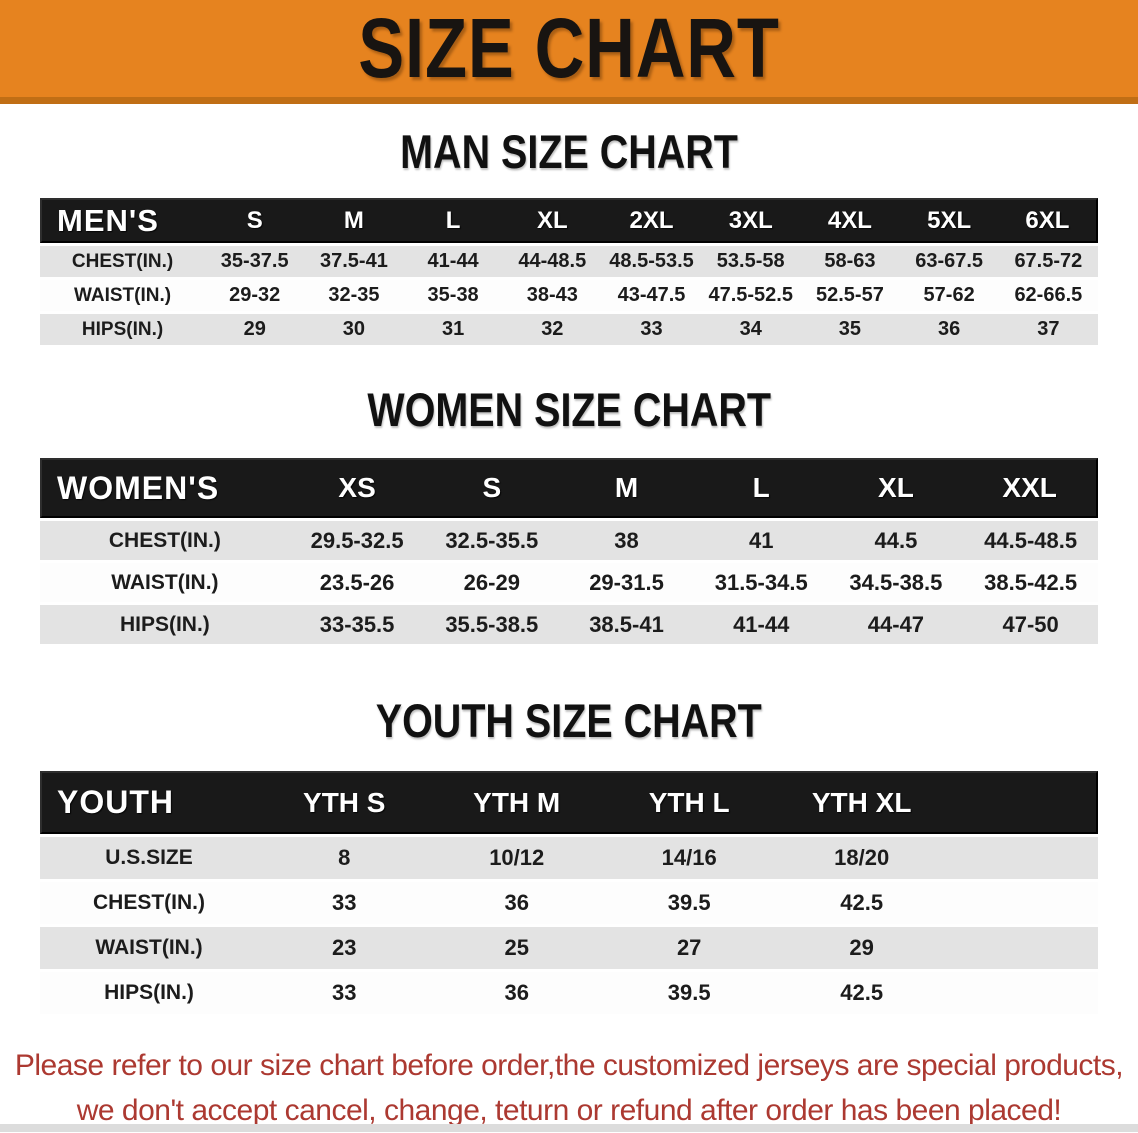 The image size is (1138, 1133). What do you see at coordinates (255, 295) in the screenshot?
I see `size-value-cell: 29-32` at bounding box center [255, 295].